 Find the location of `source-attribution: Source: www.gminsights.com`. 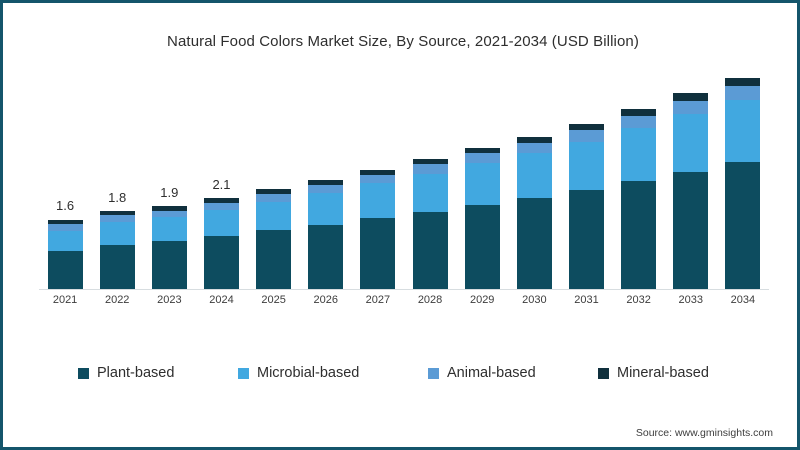

source-attribution: Source: www.gminsights.com is located at coordinates (704, 433).